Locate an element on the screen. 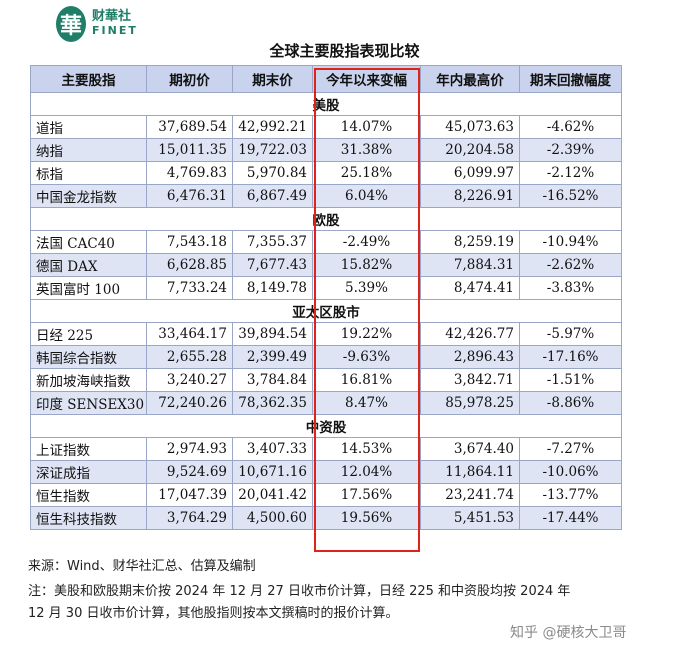  table-cell: 45,073.63 is located at coordinates (470, 127).